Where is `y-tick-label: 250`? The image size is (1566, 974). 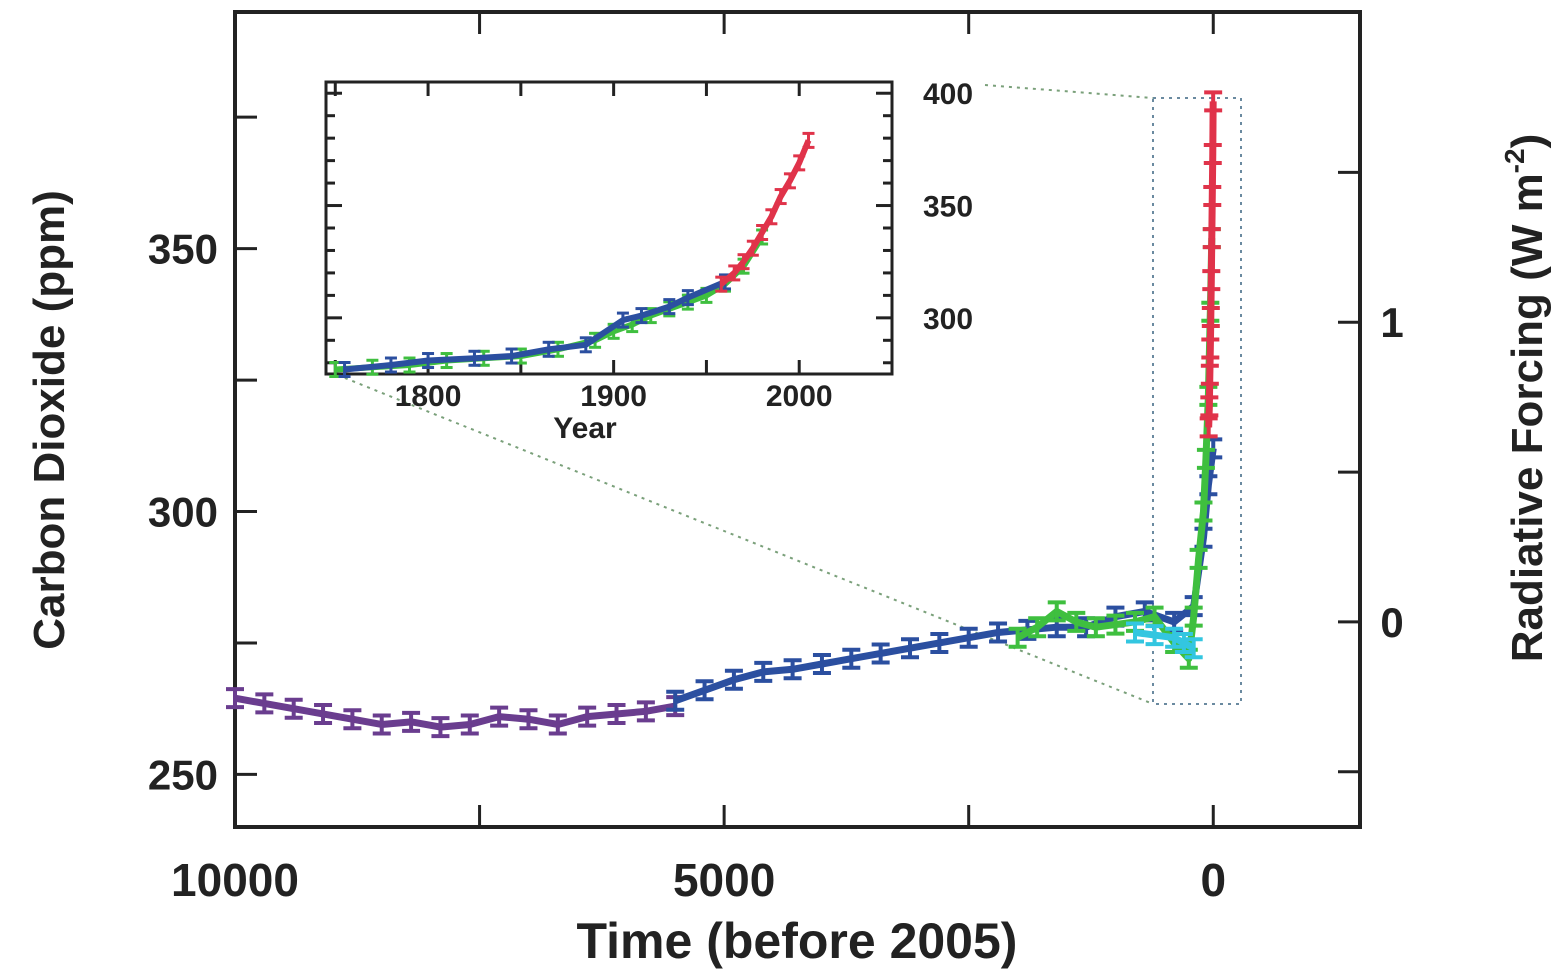
y-tick-label: 250 is located at coordinates (183, 774).